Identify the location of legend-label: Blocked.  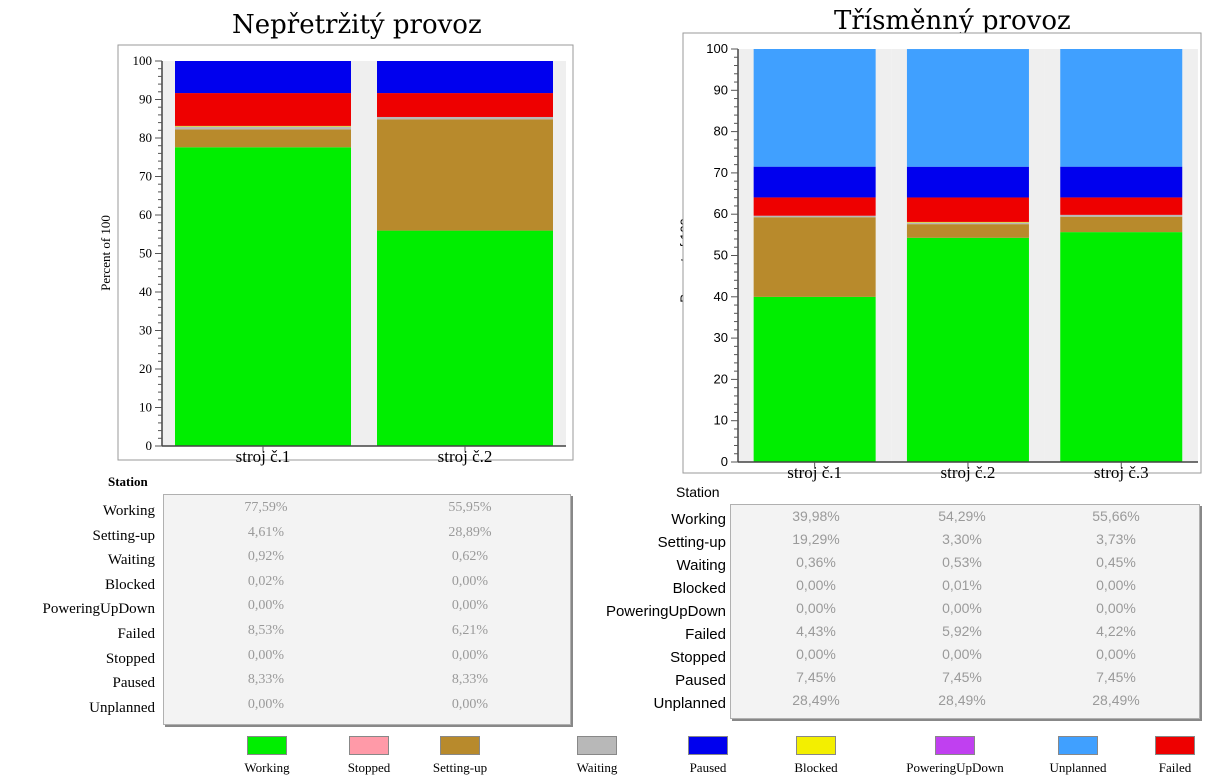
(816, 767).